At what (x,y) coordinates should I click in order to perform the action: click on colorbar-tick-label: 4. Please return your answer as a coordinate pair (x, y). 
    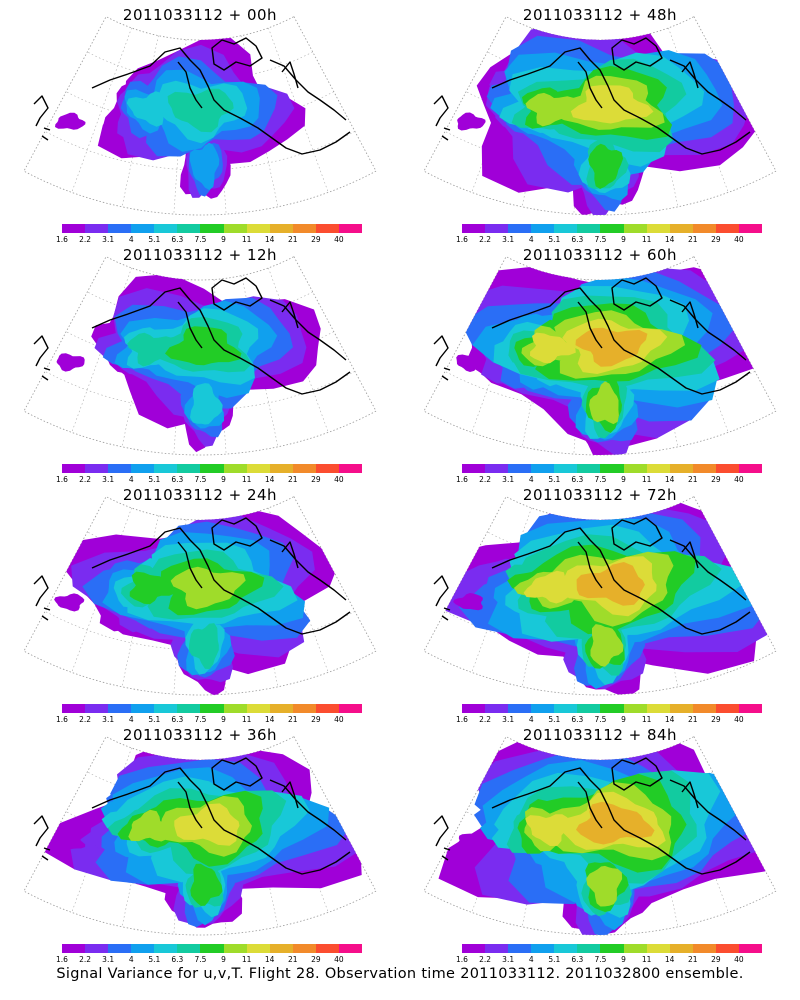
    Looking at the image, I should click on (131, 719).